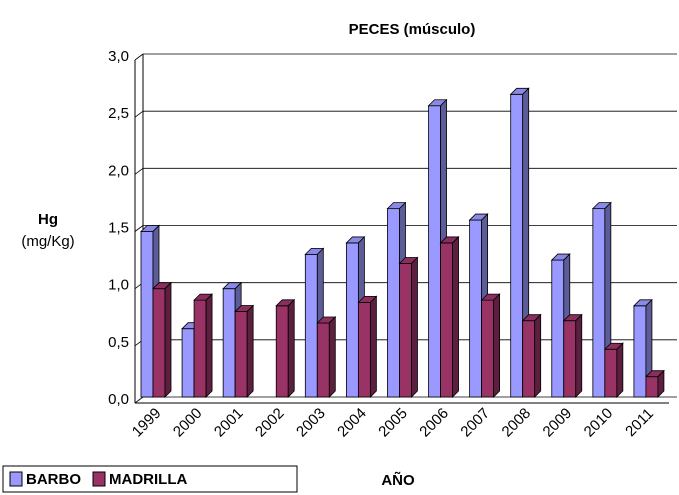  Describe the element at coordinates (118, 285) in the screenshot. I see `y-tick-label: 1,0` at that location.